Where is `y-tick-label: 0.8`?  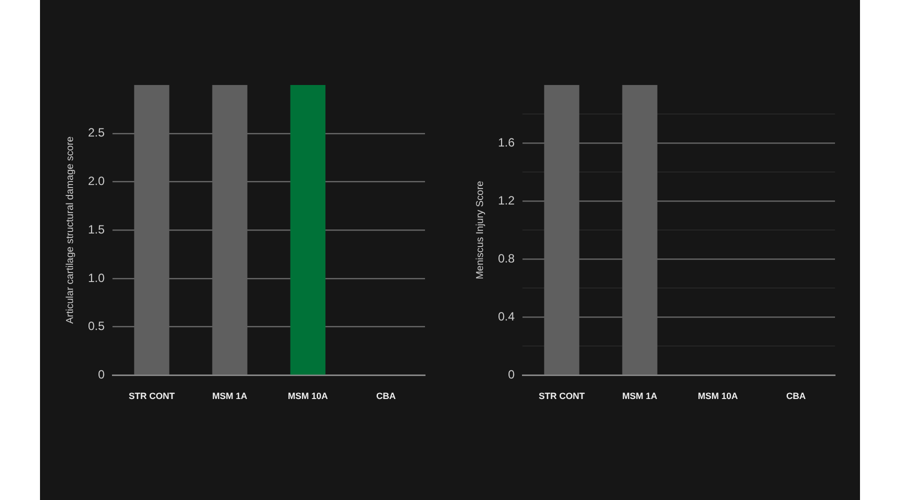
y-tick-label: 0.8 is located at coordinates (506, 258).